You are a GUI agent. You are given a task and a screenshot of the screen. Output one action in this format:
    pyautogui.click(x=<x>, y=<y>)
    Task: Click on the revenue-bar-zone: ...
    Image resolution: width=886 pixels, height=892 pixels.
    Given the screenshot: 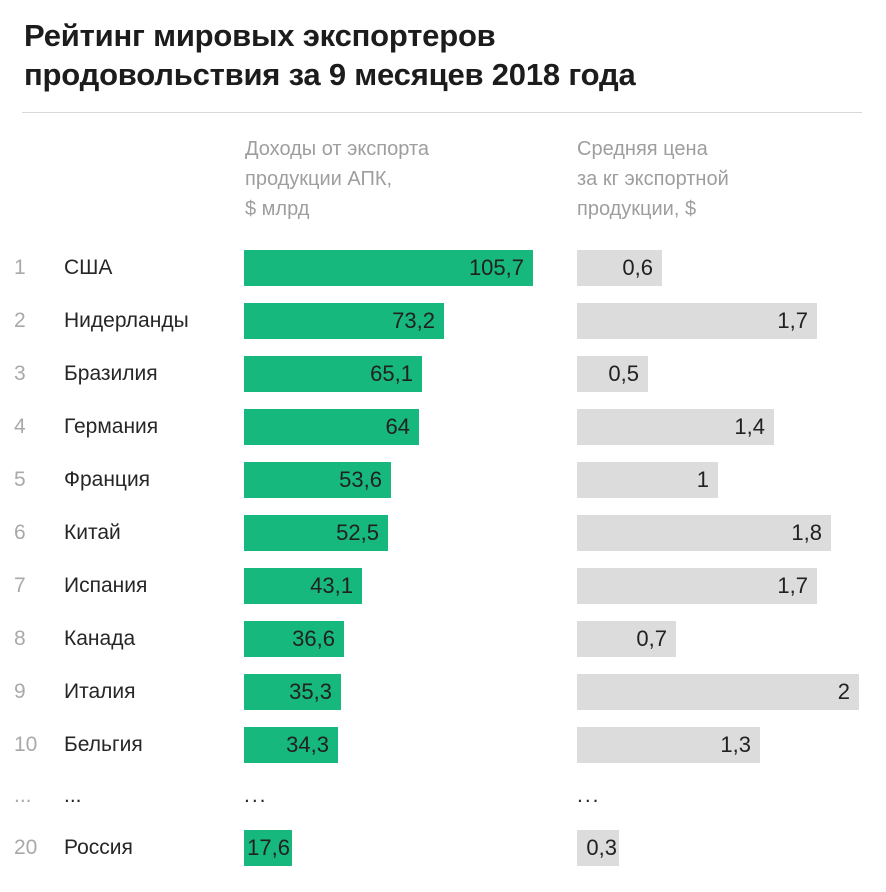 What is the action you would take?
    pyautogui.click(x=394, y=796)
    